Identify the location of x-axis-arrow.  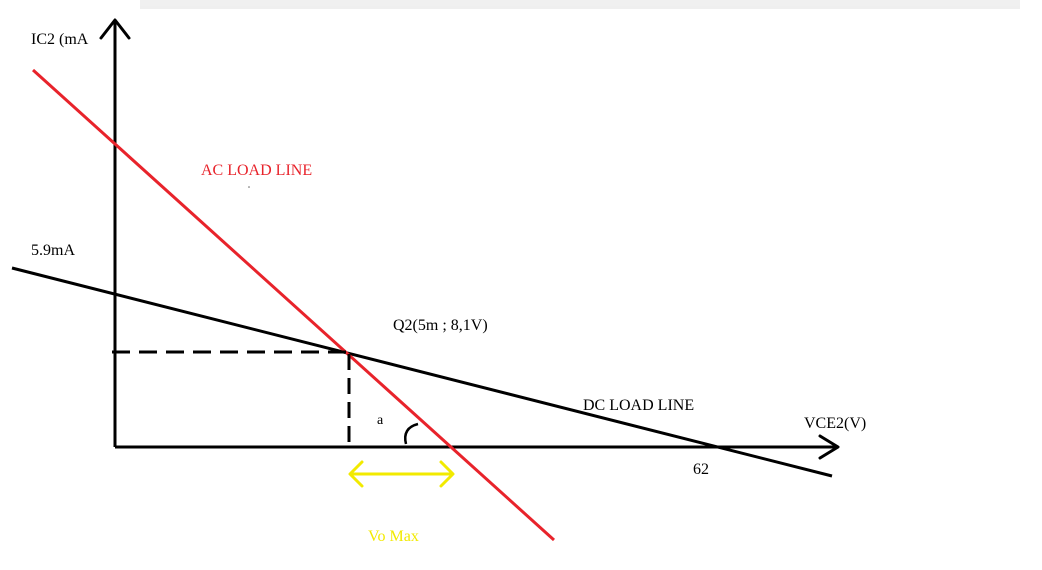
(829, 447).